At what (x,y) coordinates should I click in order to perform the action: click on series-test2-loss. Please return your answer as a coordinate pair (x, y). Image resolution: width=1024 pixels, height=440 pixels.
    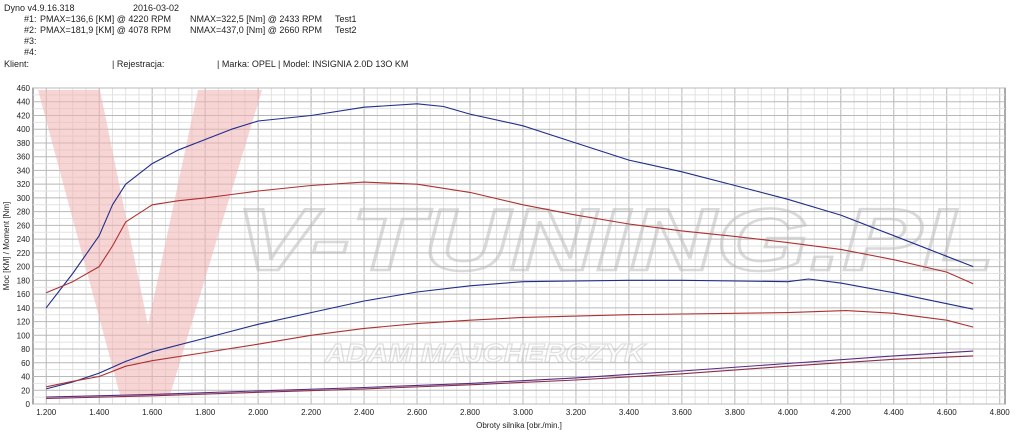
    Looking at the image, I should click on (510, 374).